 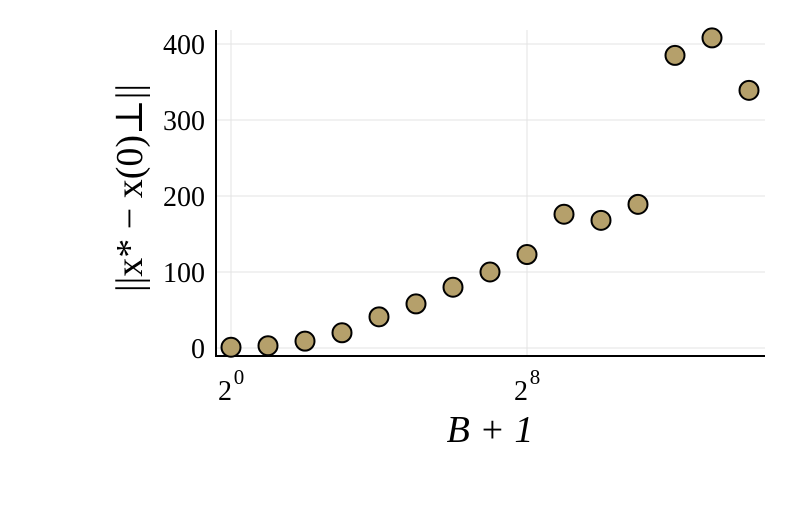 I want to click on y-tick-labels: 0 100 200 300 400, so click(x=184, y=197).